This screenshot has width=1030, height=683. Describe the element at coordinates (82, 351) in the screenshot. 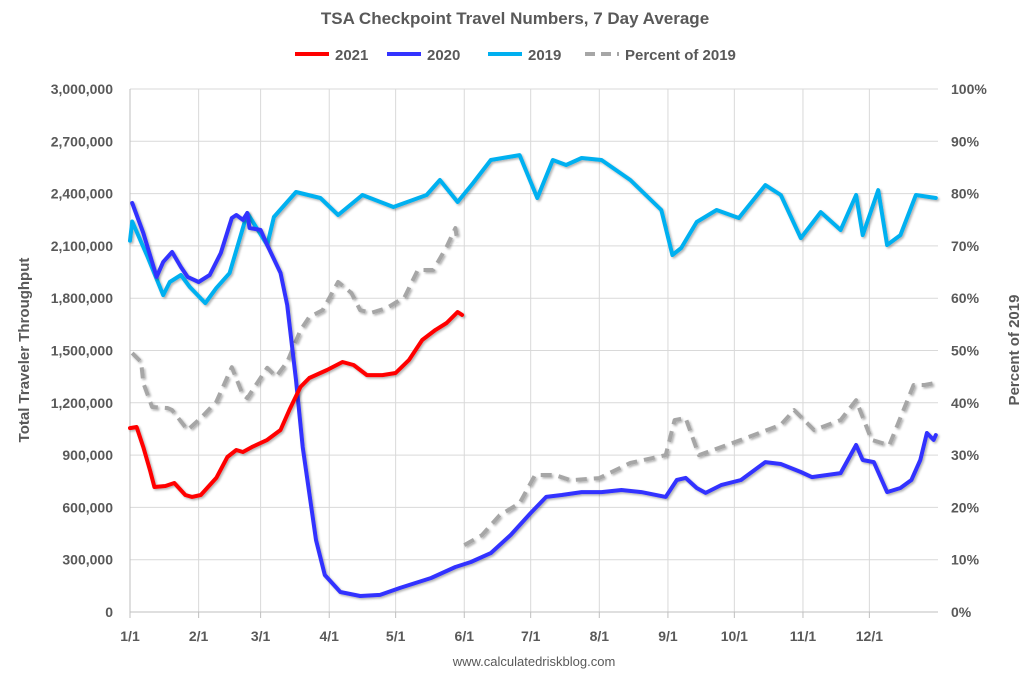

I see `y-tick-label: 1,500,000` at that location.